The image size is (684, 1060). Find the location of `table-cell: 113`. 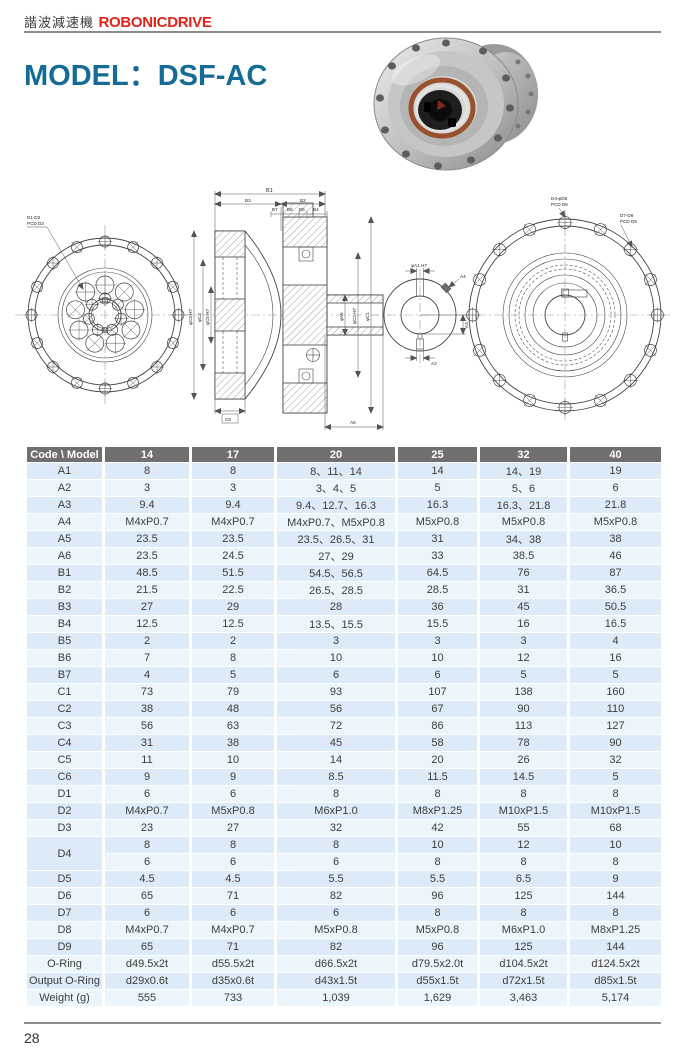

table-cell: 113 is located at coordinates (523, 726).